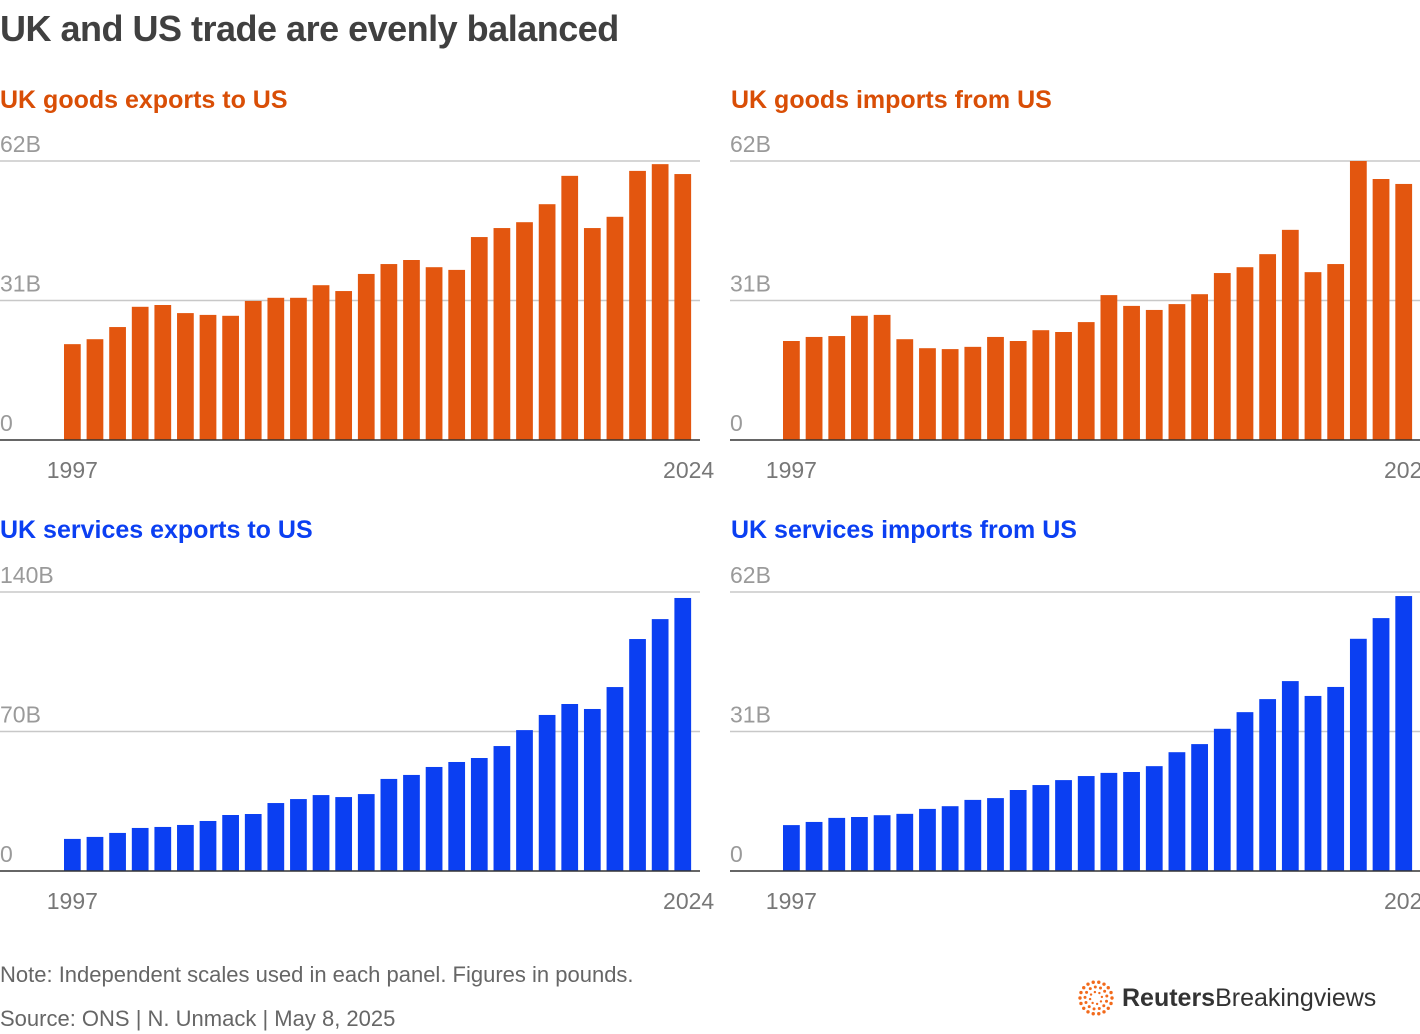 The image size is (1420, 1034). Describe the element at coordinates (1169, 997) in the screenshot. I see `logo-brand: Reuters` at that location.